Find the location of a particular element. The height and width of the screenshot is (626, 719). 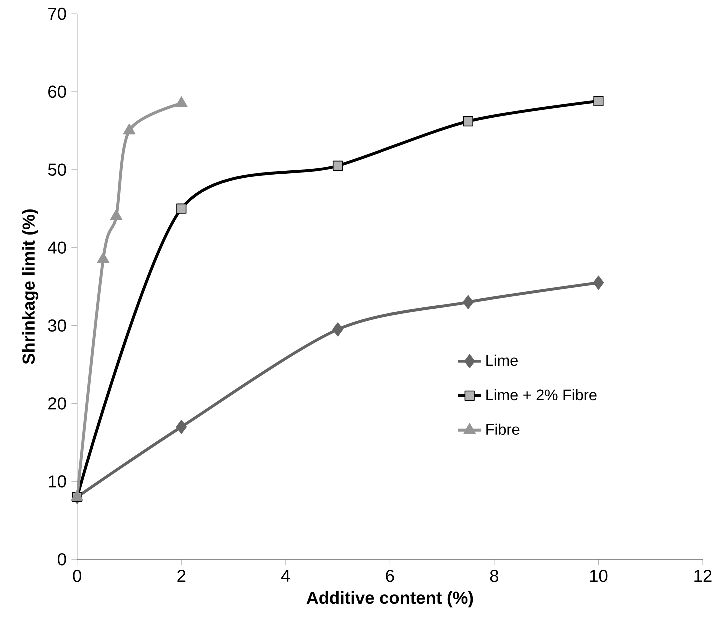

y-tick-label: 70 is located at coordinates (57, 14).